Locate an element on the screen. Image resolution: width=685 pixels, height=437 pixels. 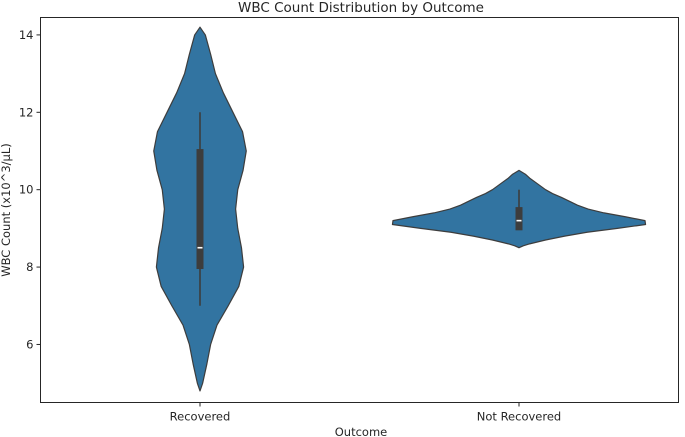
x-axis-label: Outcome is located at coordinates (361, 431).